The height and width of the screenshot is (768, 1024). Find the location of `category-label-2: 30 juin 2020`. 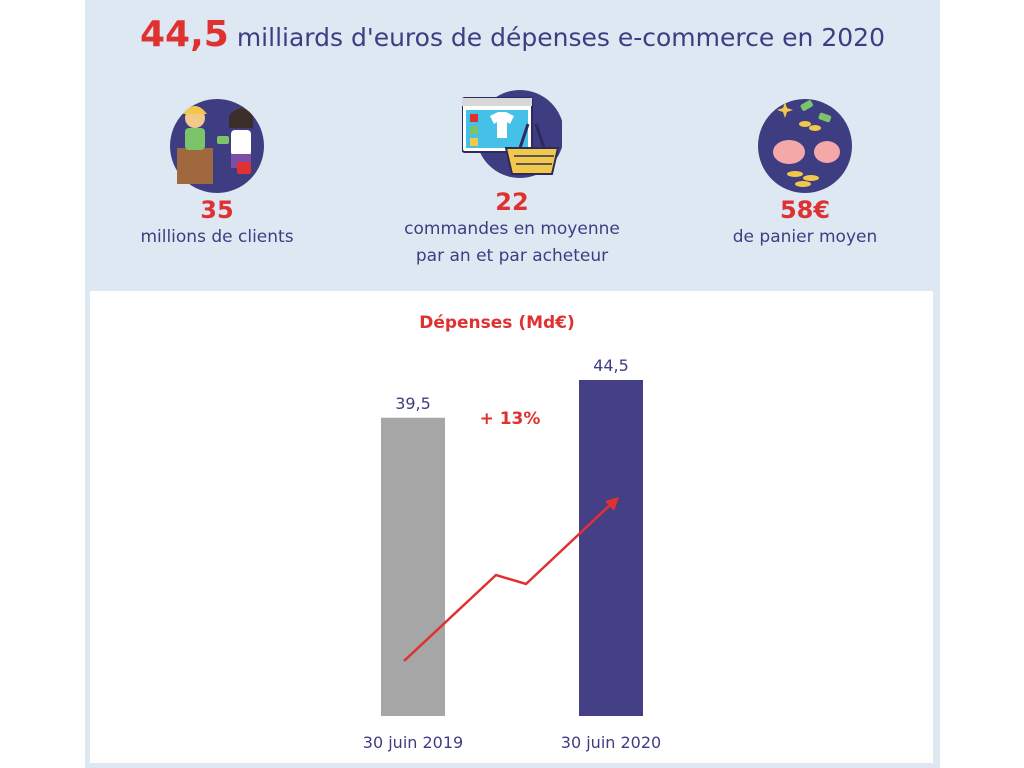

category-label-2: 30 juin 2020 is located at coordinates (611, 742).